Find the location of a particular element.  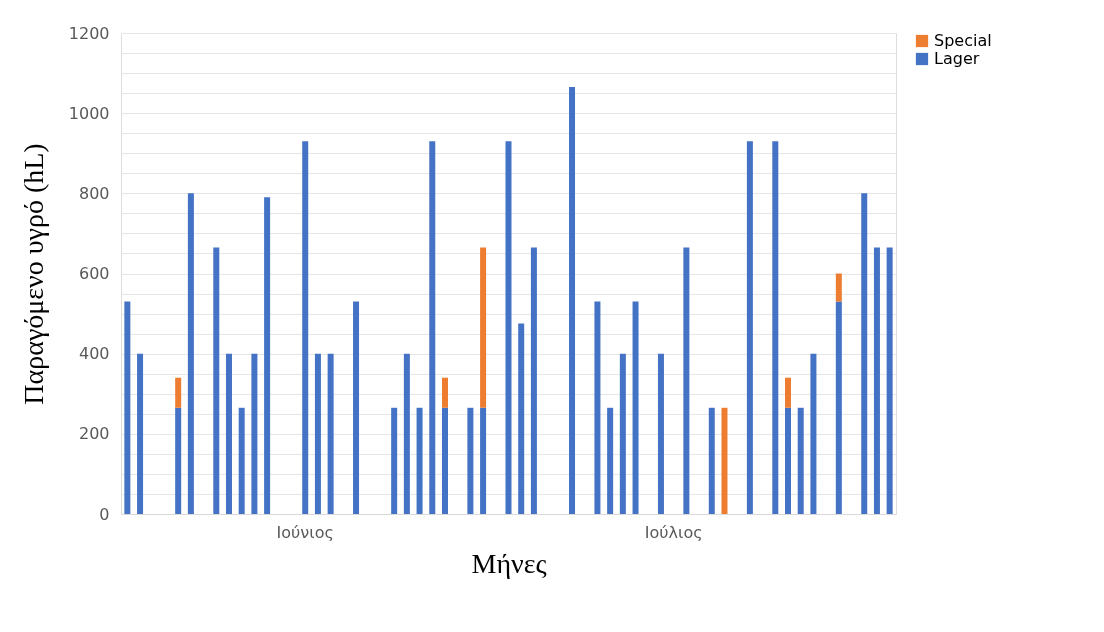

y-axis-title: Παραγόμενο υγρό (hL) is located at coordinates (33, 274).